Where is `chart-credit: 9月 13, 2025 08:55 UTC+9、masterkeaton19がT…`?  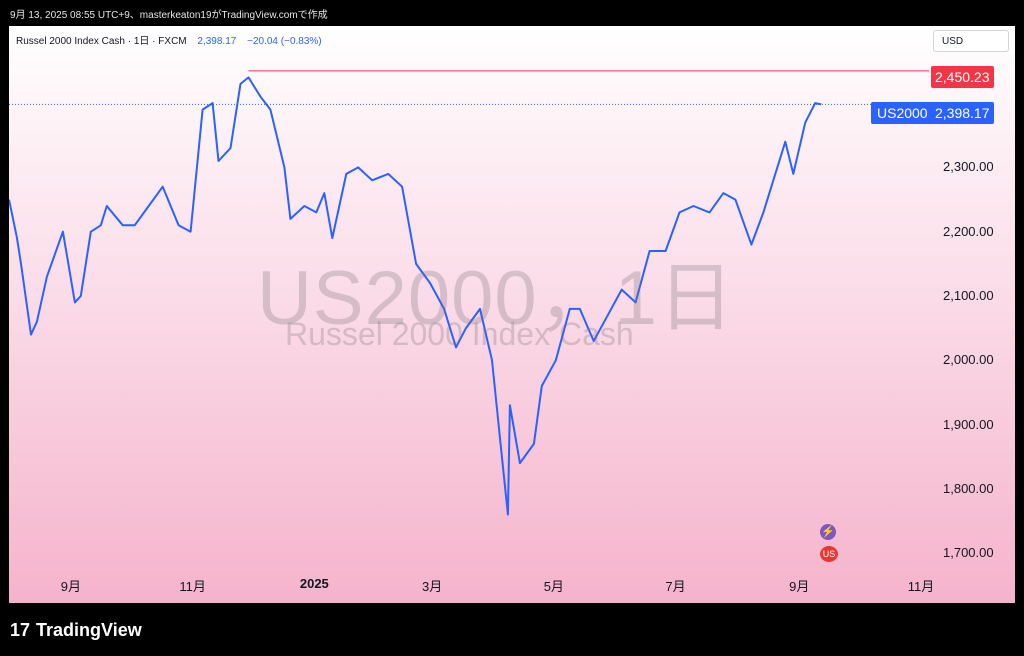 chart-credit: 9月 13, 2025 08:55 UTC+9、masterkeaton19がT… is located at coordinates (169, 15).